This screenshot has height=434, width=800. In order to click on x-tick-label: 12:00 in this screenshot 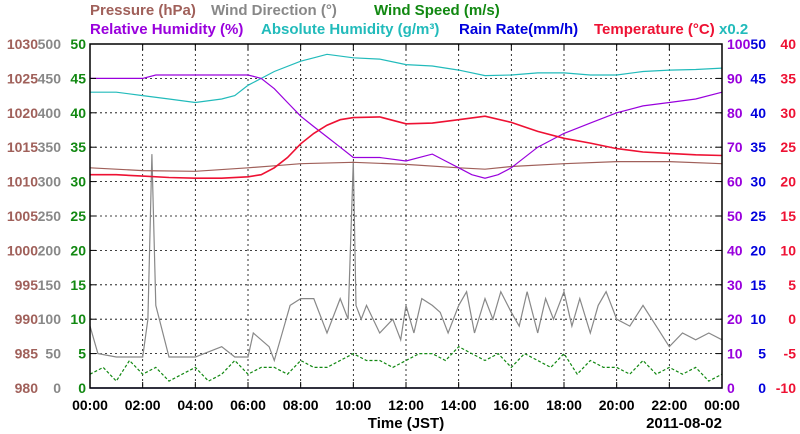, I will do `click(406, 405)`.